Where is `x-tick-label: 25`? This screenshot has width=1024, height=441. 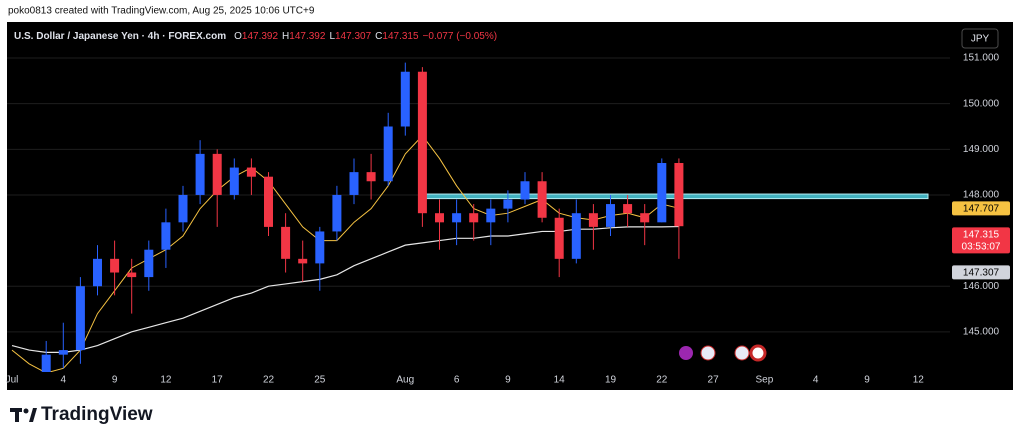
x-tick-label: 25 is located at coordinates (320, 380).